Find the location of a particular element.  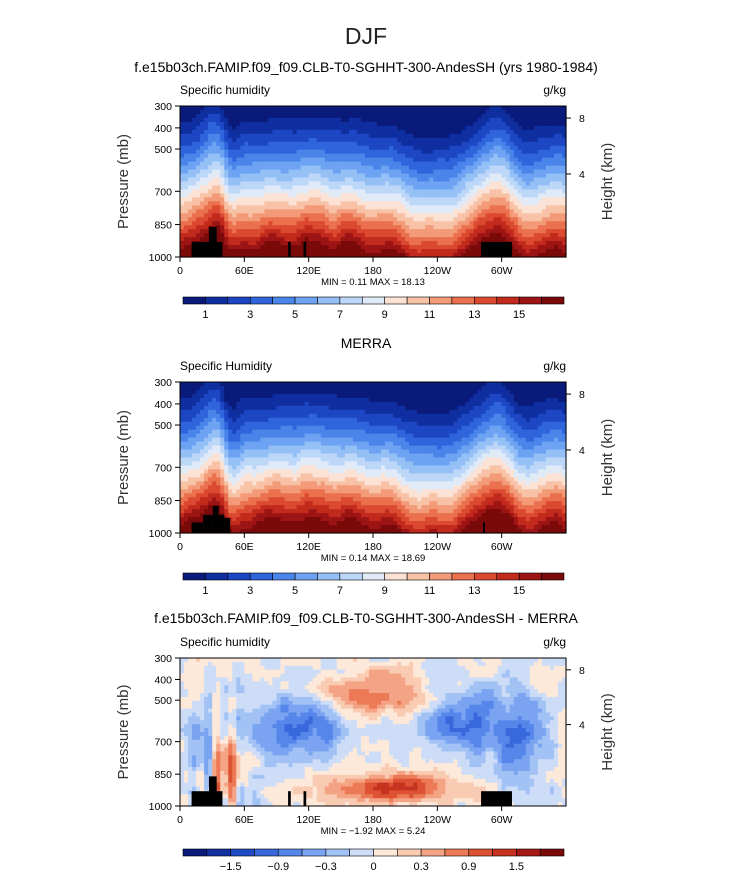

colorbar-swatch is located at coordinates (441, 300).